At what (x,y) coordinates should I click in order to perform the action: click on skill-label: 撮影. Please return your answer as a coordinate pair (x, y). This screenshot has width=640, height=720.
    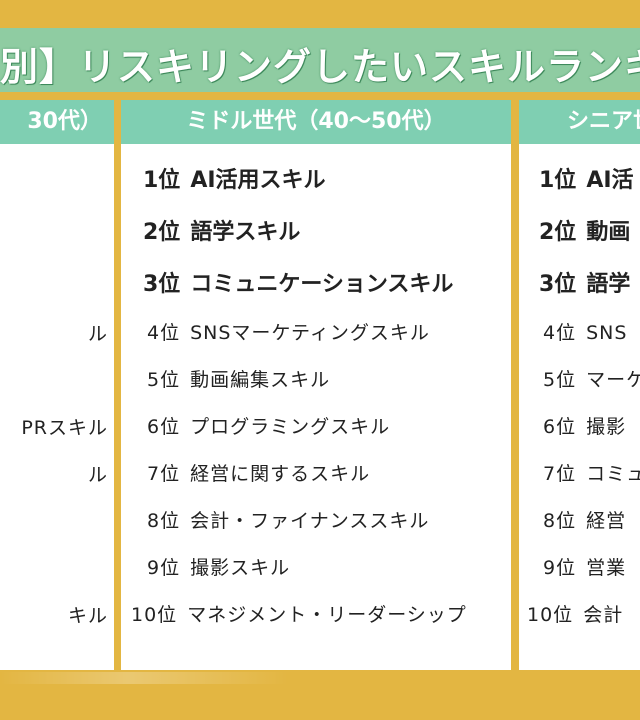
    Looking at the image, I should click on (606, 427).